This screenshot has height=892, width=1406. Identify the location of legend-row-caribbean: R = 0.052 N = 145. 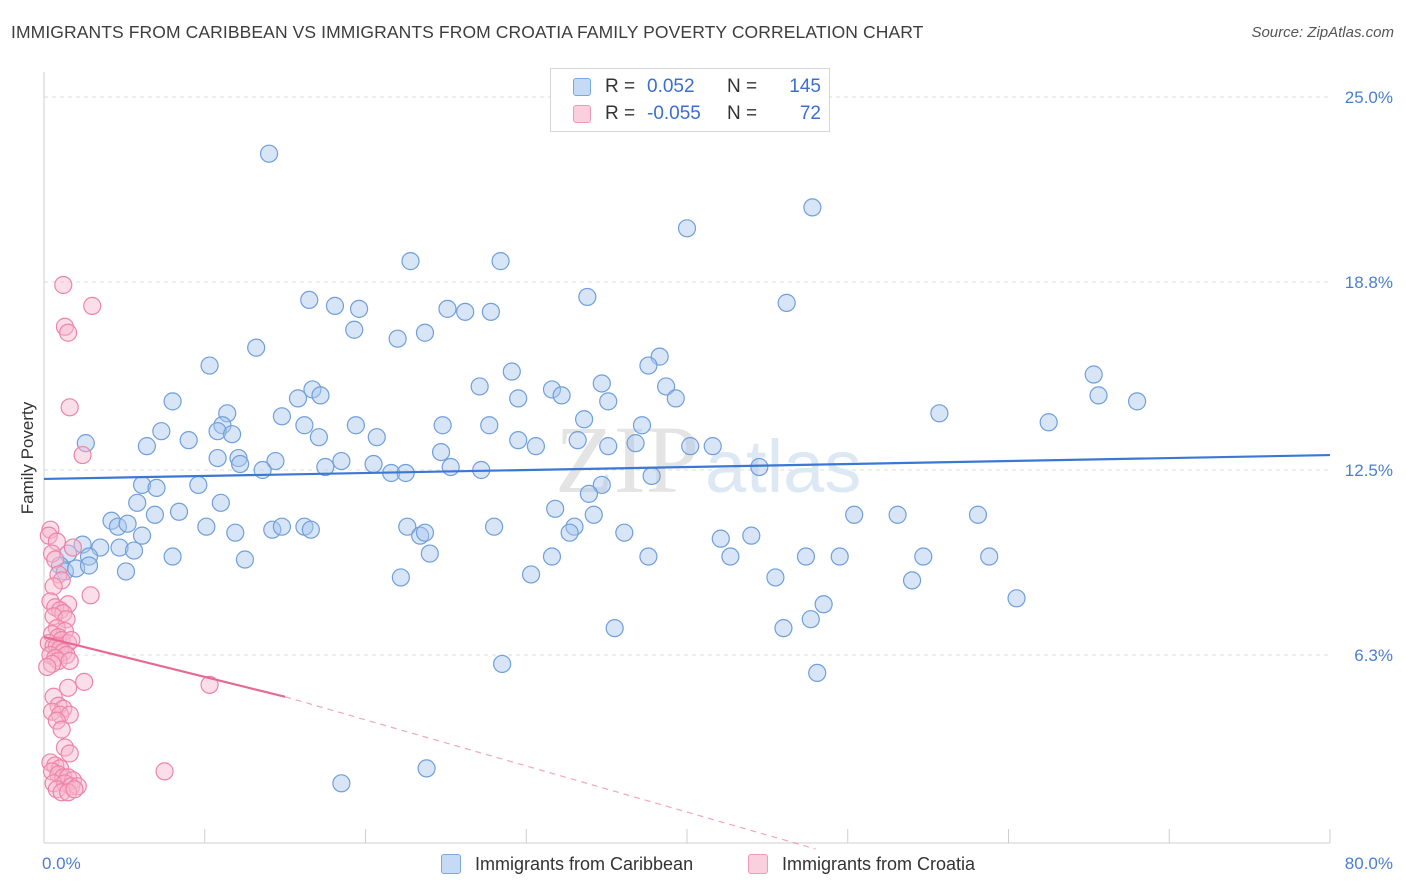
(697, 87).